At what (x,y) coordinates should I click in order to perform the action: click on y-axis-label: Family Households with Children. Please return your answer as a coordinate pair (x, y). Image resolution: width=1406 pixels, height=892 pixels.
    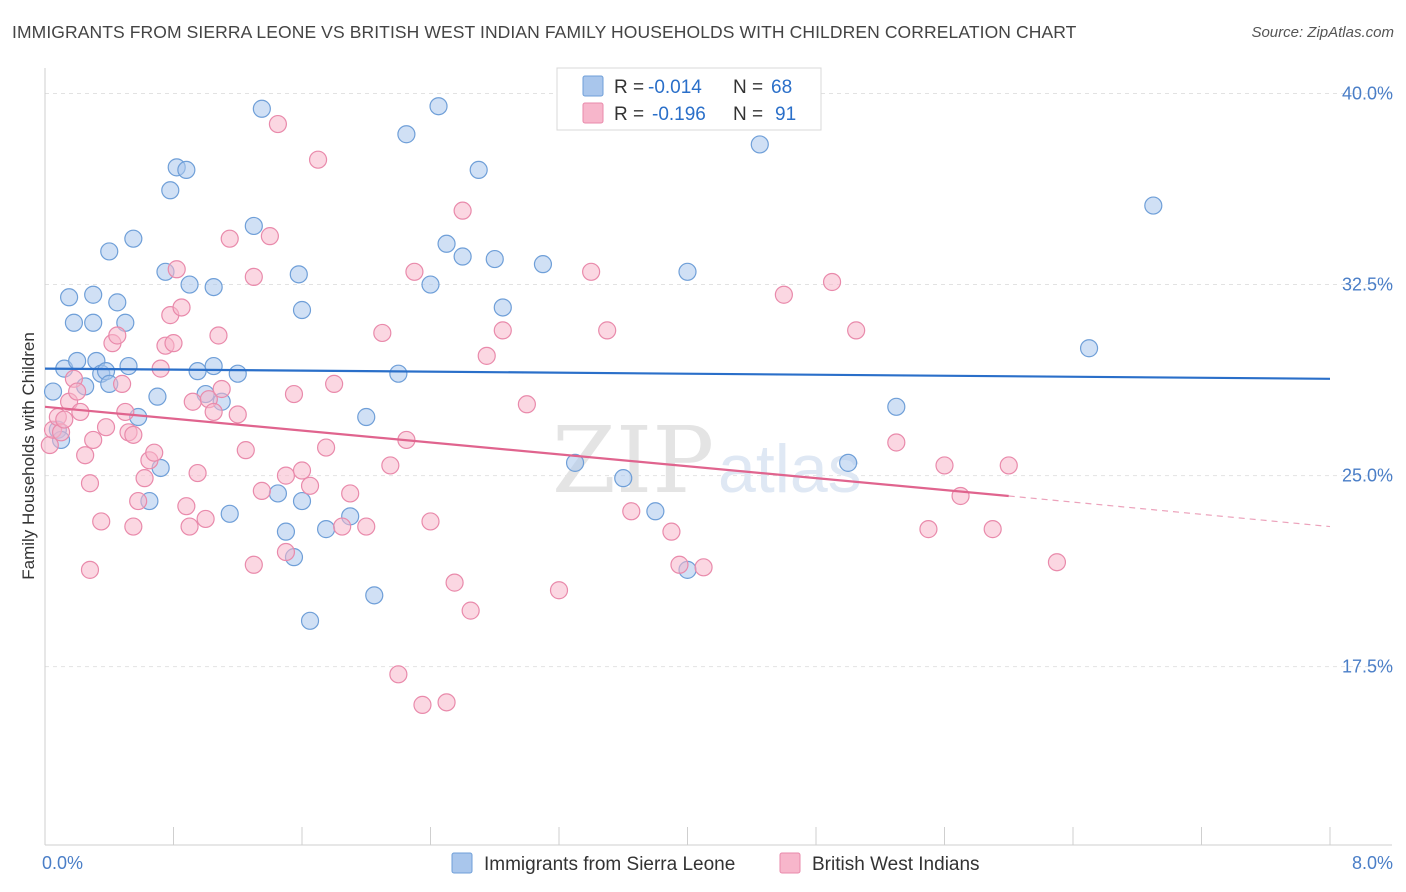
    Looking at the image, I should click on (28, 456).